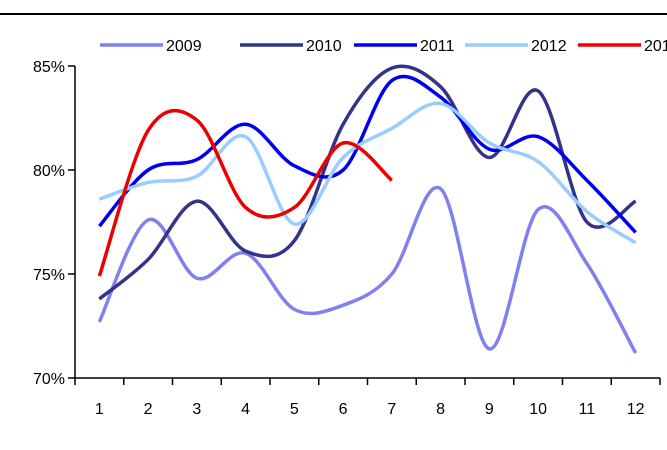  Describe the element at coordinates (49, 379) in the screenshot. I see `y-tick-label: 70%` at that location.